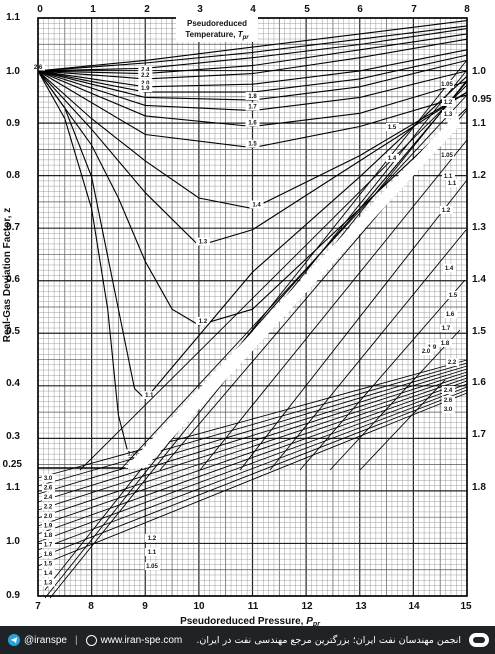 This screenshot has height=654, width=495. Describe the element at coordinates (252, 145) in the screenshot. I see `curve-label: 1.5` at that location.